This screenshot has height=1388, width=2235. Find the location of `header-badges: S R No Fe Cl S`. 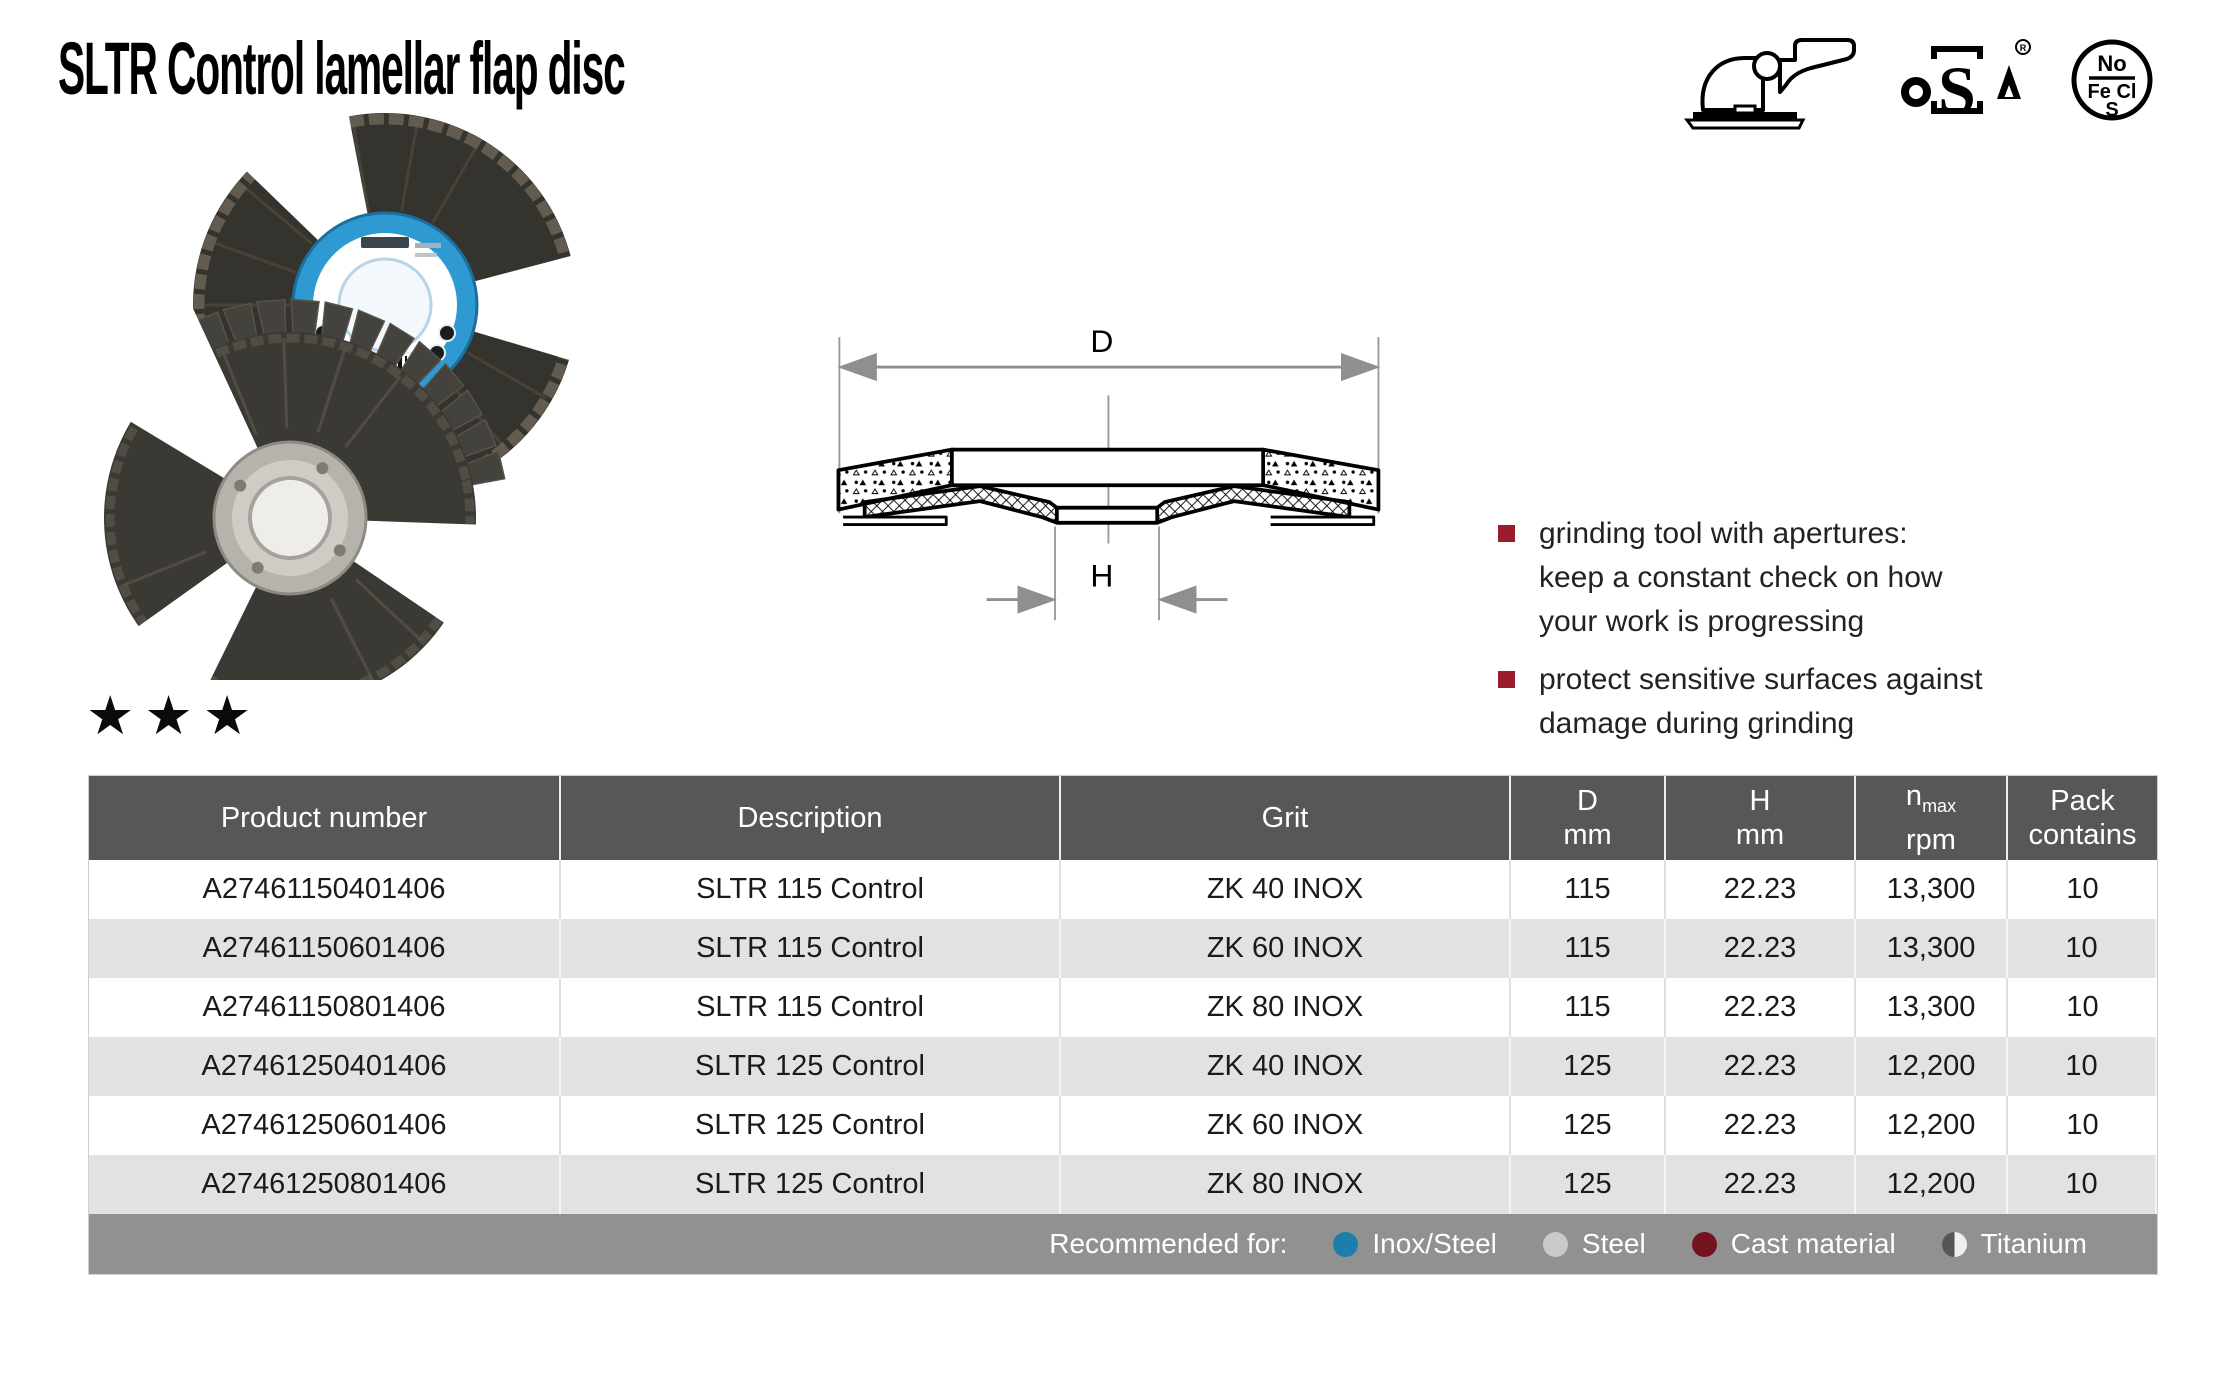

header-badges: S R No Fe Cl S is located at coordinates (1919, 80).